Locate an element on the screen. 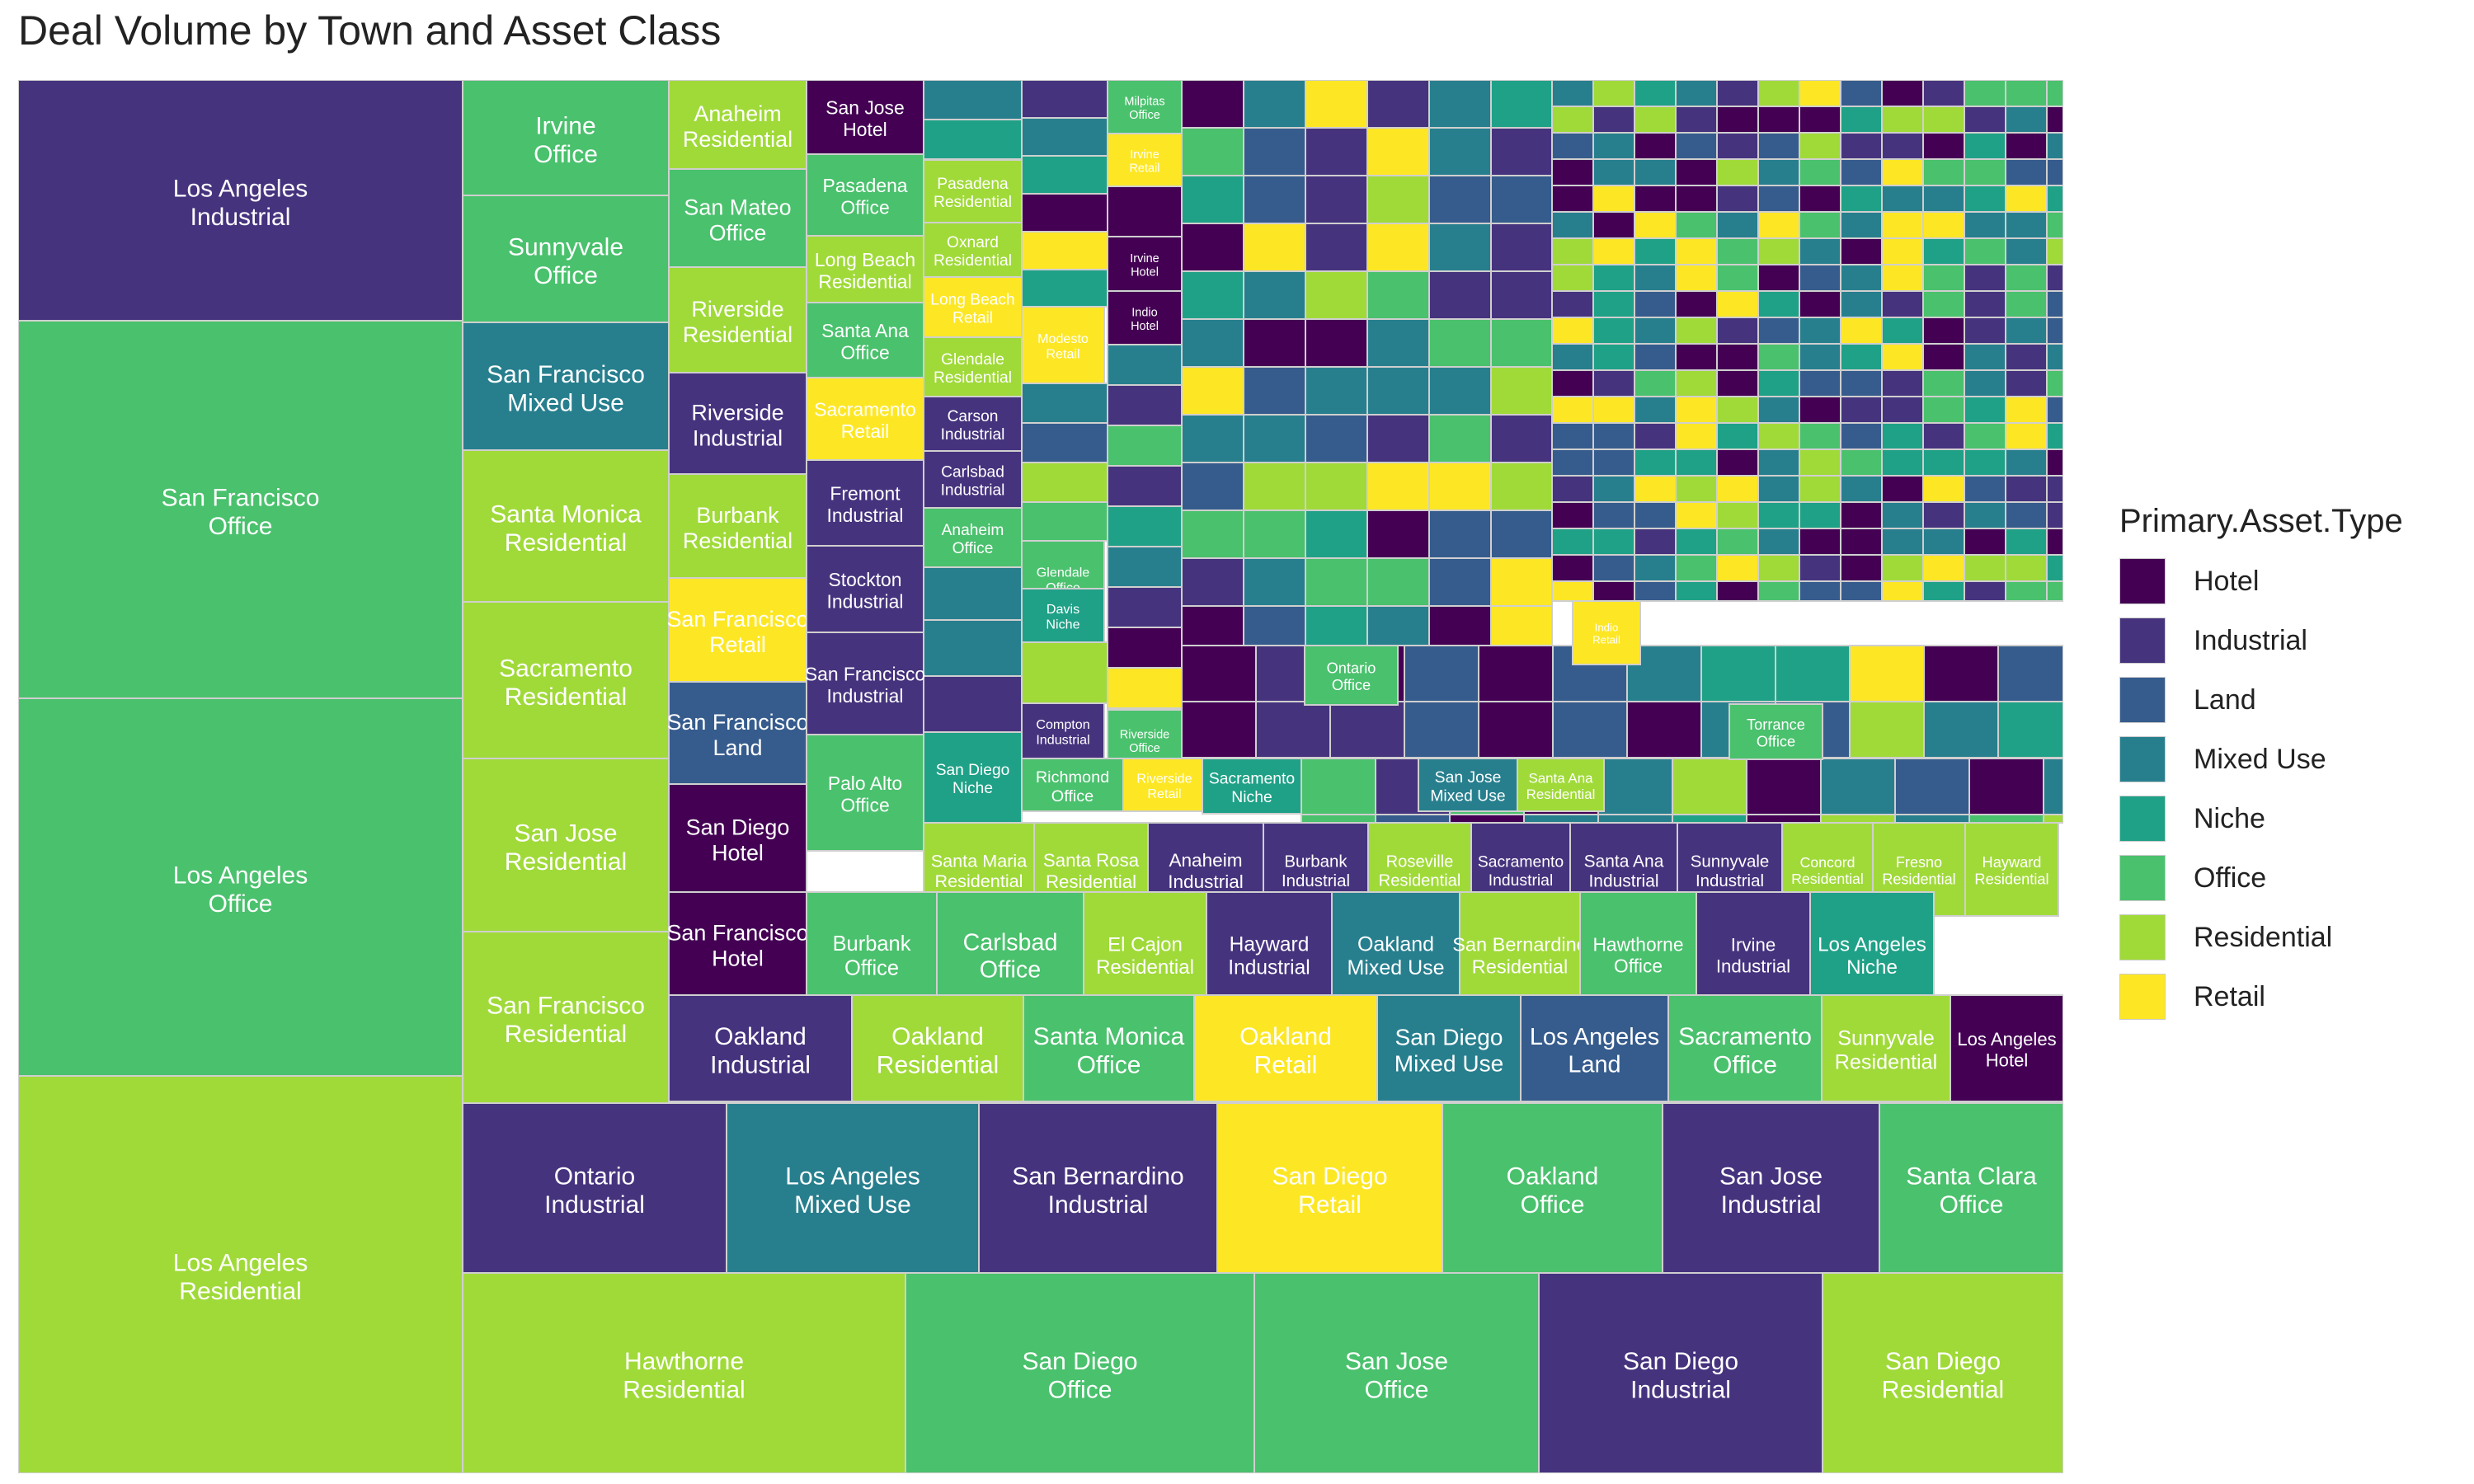 This screenshot has width=2474, height=1484. tile-riverside-industrial: Riverside Industrial is located at coordinates (737, 423).